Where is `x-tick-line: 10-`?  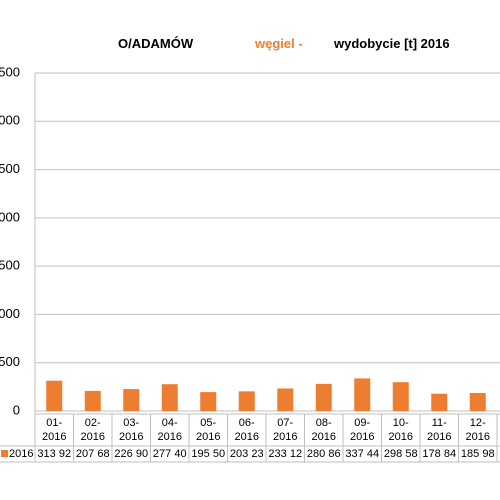
x-tick-line: 10- is located at coordinates (401, 423).